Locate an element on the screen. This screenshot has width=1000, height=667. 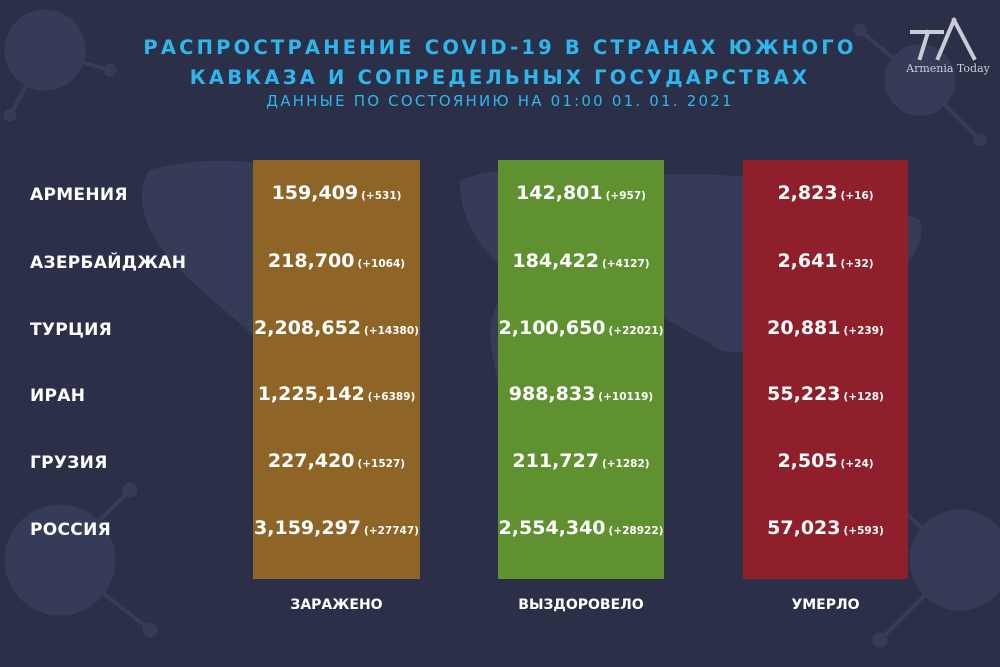
deaths-delta: (+24) is located at coordinates (857, 464).